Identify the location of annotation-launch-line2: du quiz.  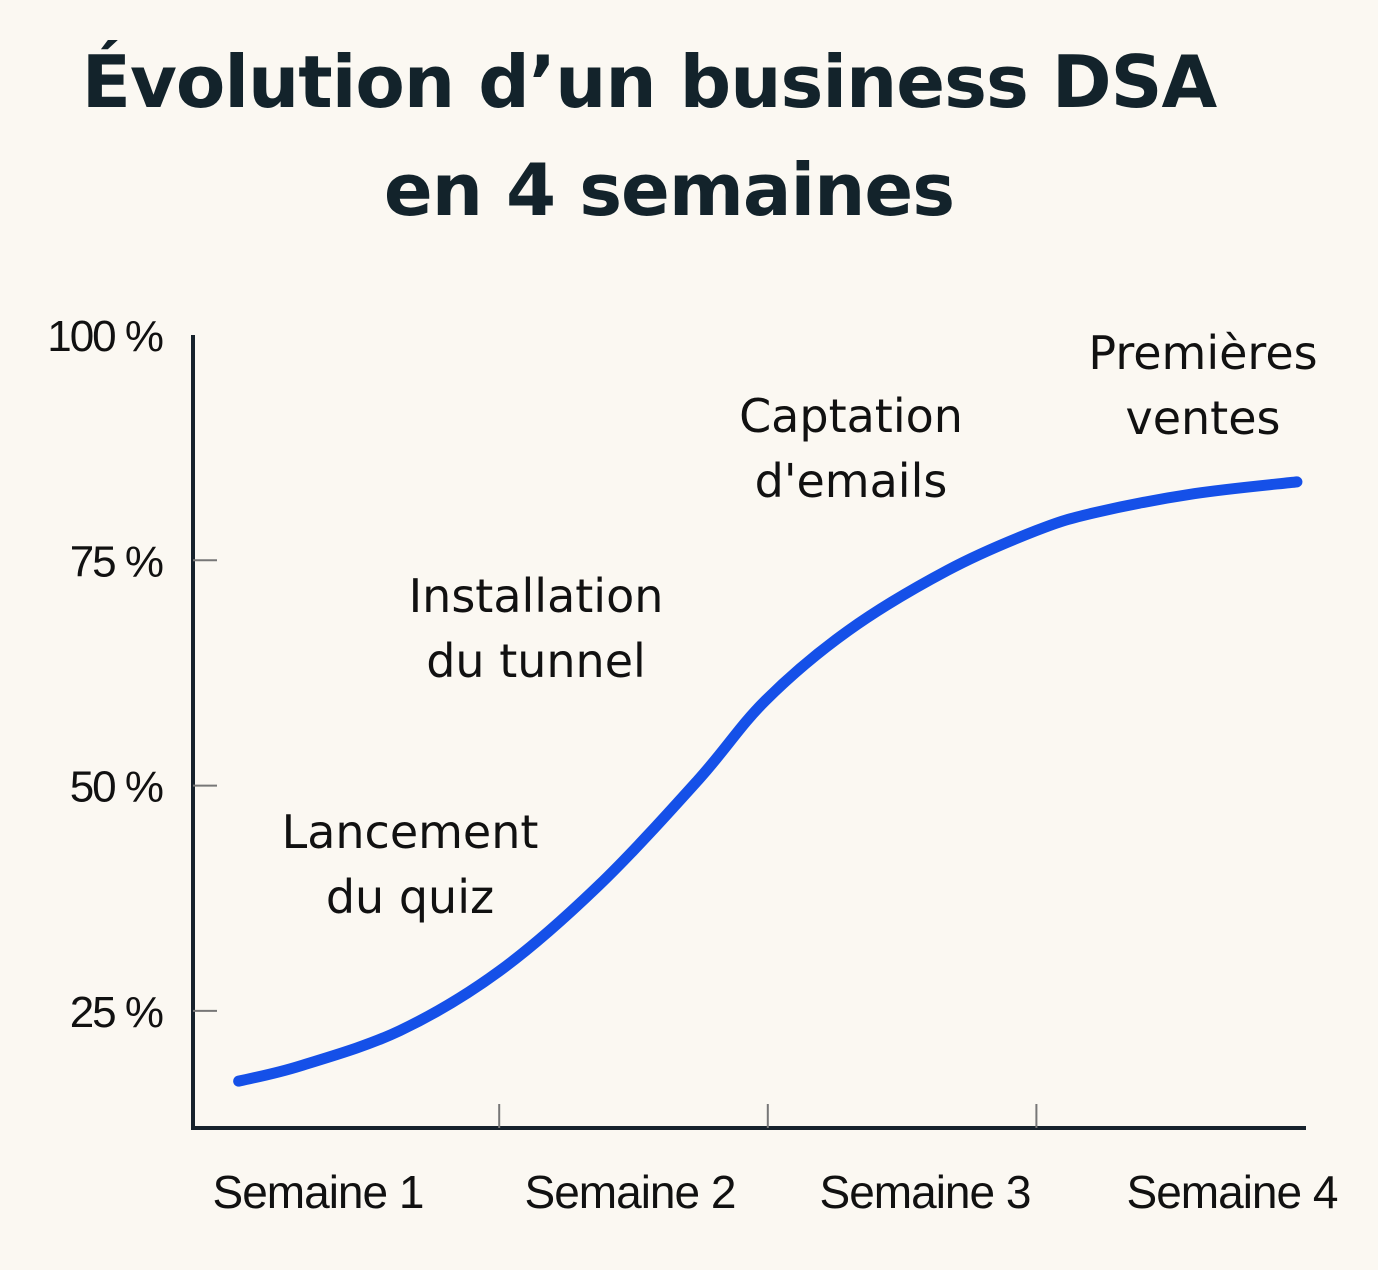
(410, 897).